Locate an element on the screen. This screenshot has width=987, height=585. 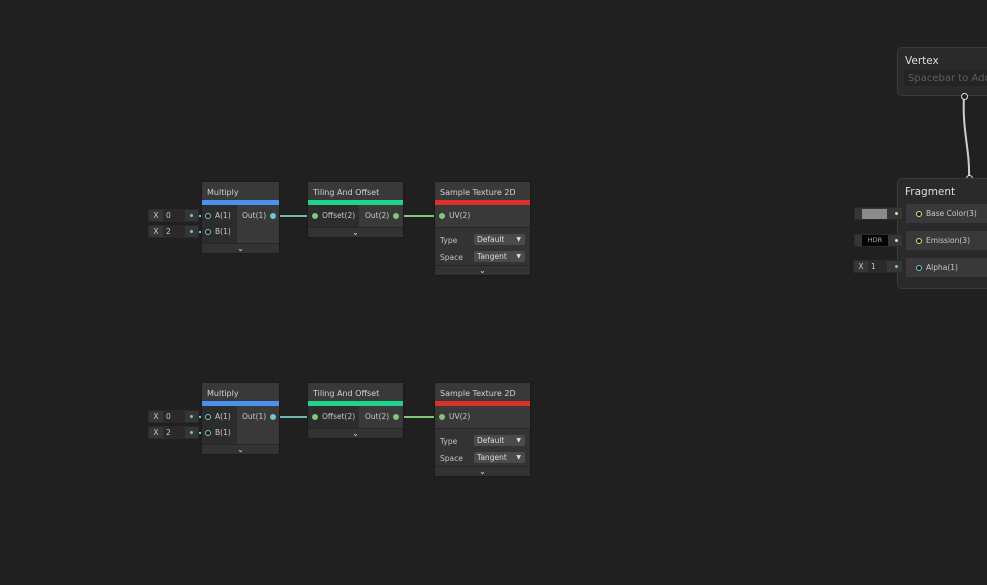
vertex-title: Vertex is located at coordinates (922, 61).